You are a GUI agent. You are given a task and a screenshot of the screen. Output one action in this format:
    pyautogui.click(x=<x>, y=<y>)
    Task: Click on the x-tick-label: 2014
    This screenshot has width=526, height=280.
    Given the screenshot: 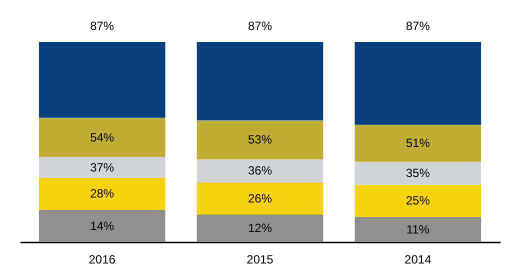 What is the action you would take?
    pyautogui.click(x=418, y=259)
    